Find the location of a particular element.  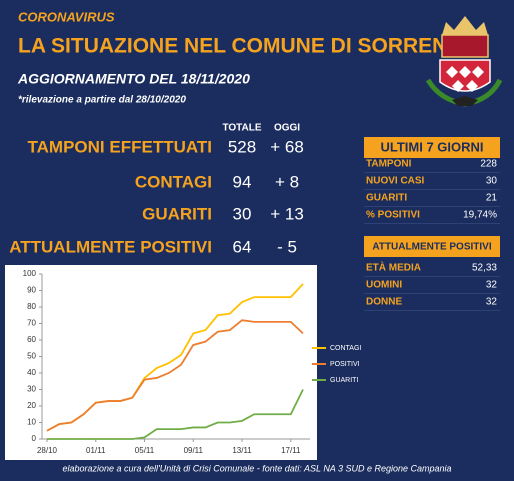

panel-value: 19,74% is located at coordinates (480, 215).